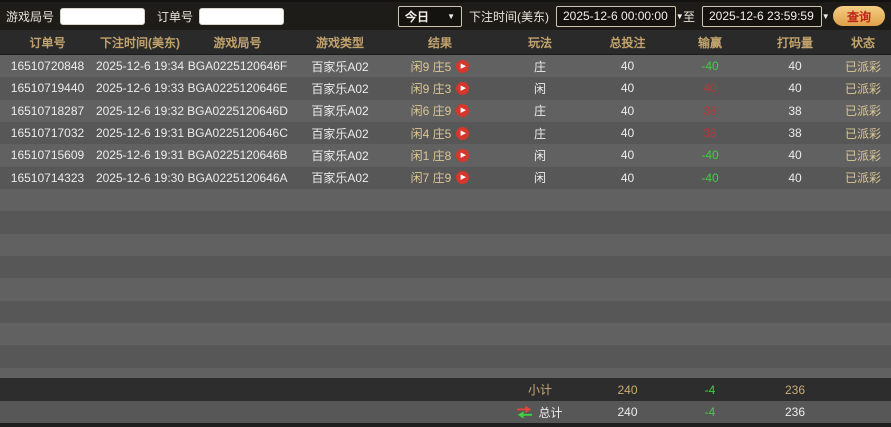  Describe the element at coordinates (795, 412) in the screenshot. I see `total-turnover: 236` at that location.